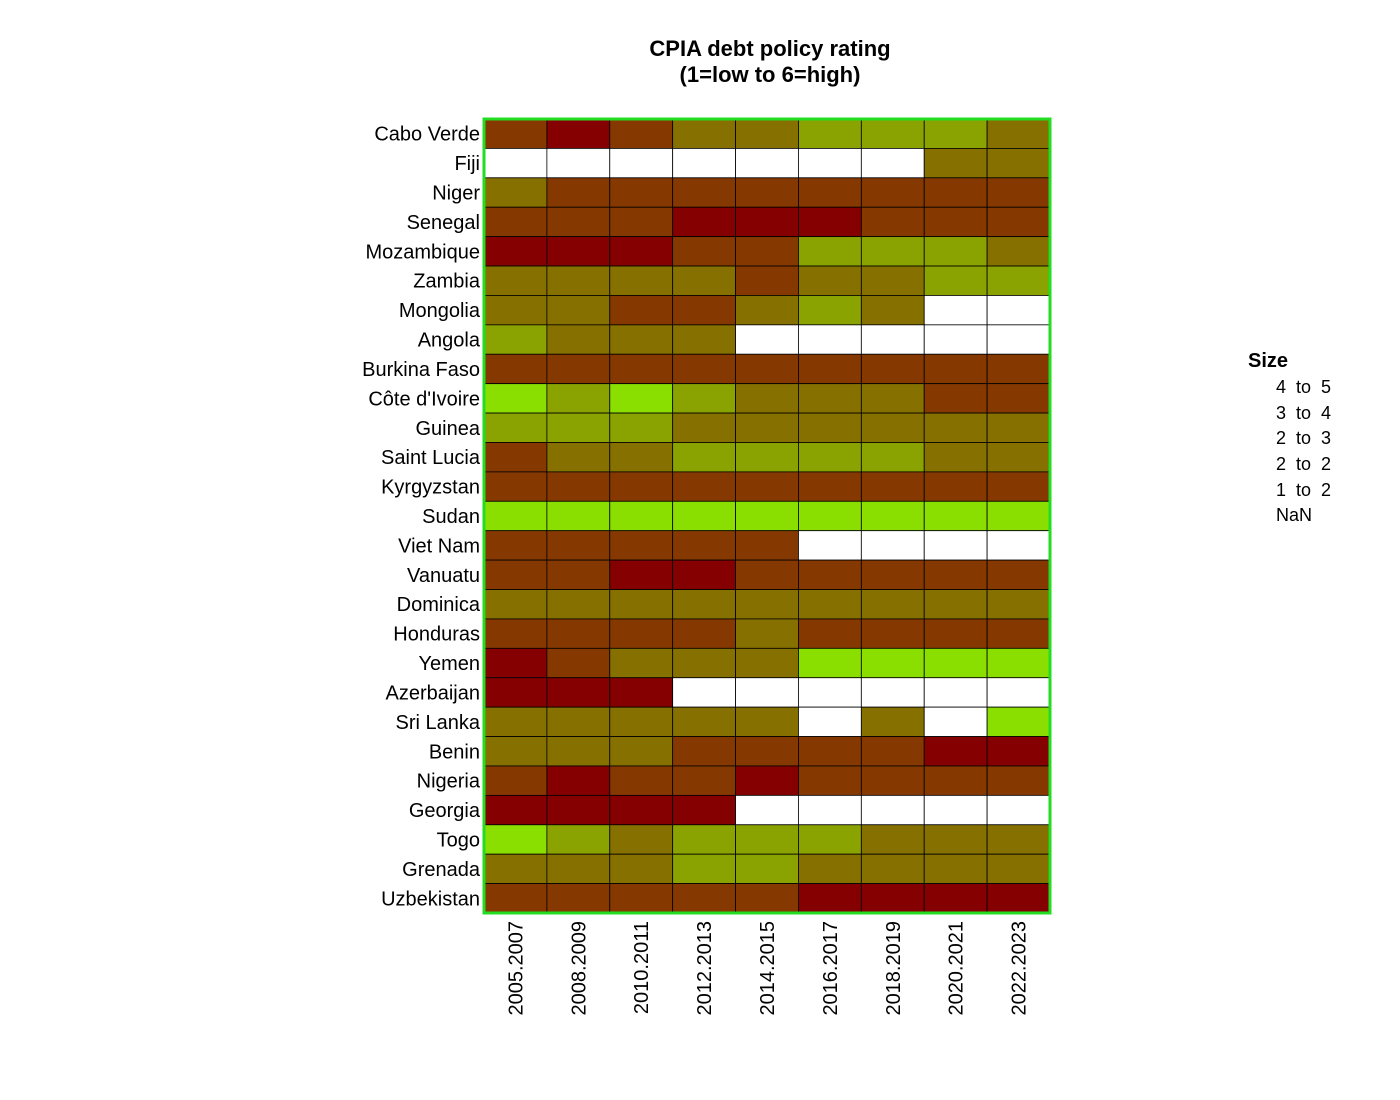 The image size is (1400, 1100). What do you see at coordinates (432, 693) in the screenshot?
I see `row-label: Azerbaijan` at bounding box center [432, 693].